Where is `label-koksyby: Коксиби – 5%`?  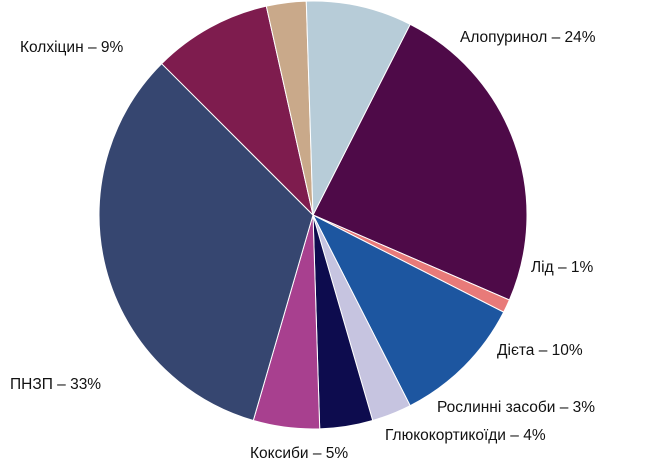
label-koksyby: Коксиби – 5% is located at coordinates (299, 453).